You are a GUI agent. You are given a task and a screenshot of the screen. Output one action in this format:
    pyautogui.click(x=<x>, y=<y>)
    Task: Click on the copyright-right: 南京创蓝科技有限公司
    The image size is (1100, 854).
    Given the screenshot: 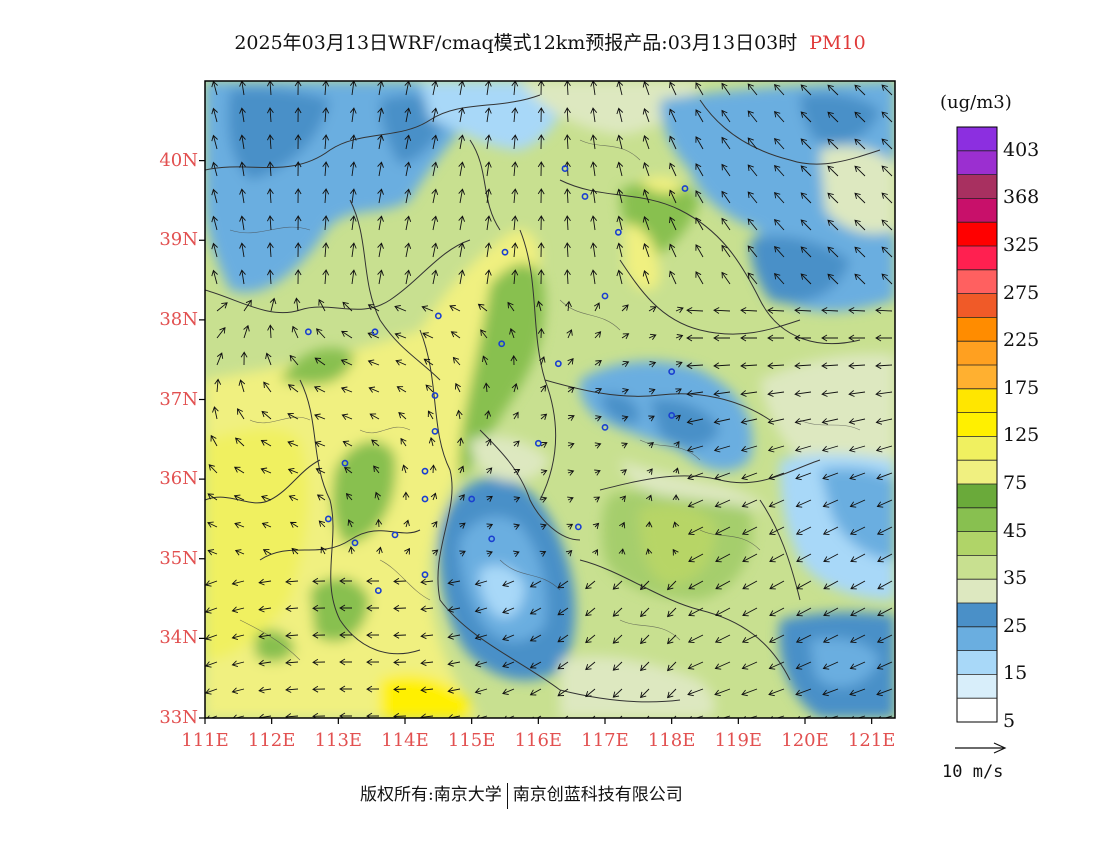 What is the action you would take?
    pyautogui.click(x=597, y=795)
    